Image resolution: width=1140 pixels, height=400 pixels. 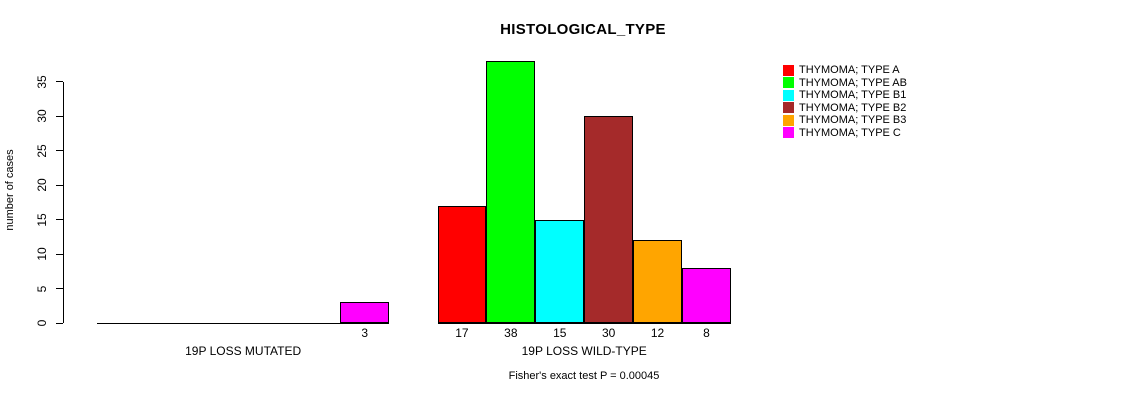 What do you see at coordinates (42, 151) in the screenshot?
I see `y-tick-label: 25` at bounding box center [42, 151].